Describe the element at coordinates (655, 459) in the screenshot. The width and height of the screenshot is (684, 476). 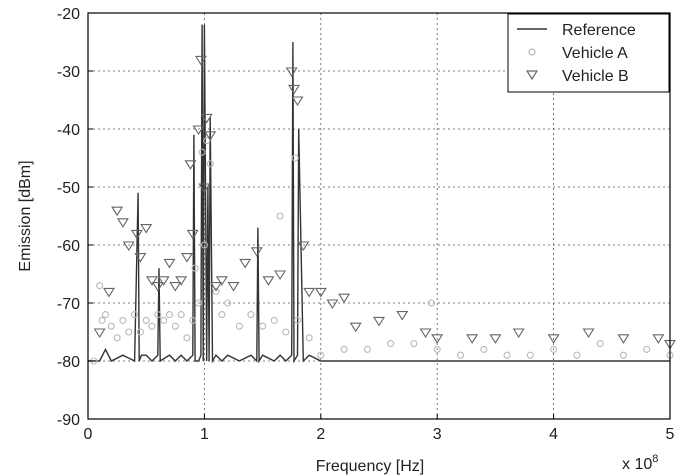
I see `x-exponent-power: 8` at that location.